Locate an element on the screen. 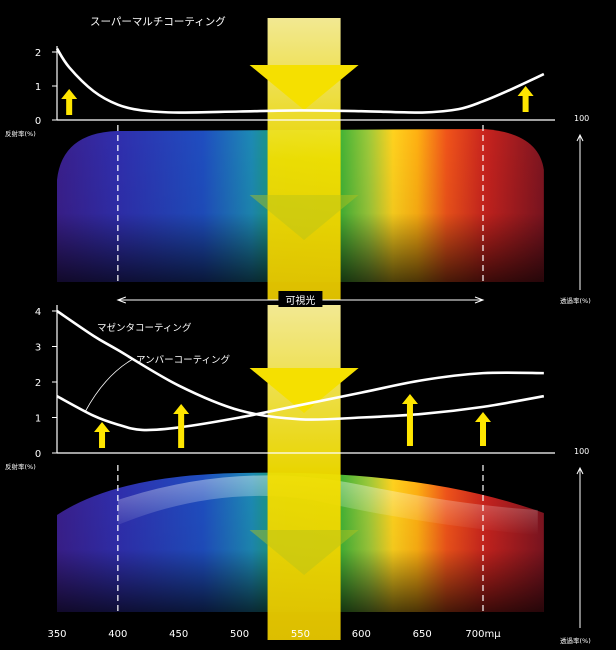 This screenshot has width=616, height=650. spectrum-highlight is located at coordinates (327, 505).